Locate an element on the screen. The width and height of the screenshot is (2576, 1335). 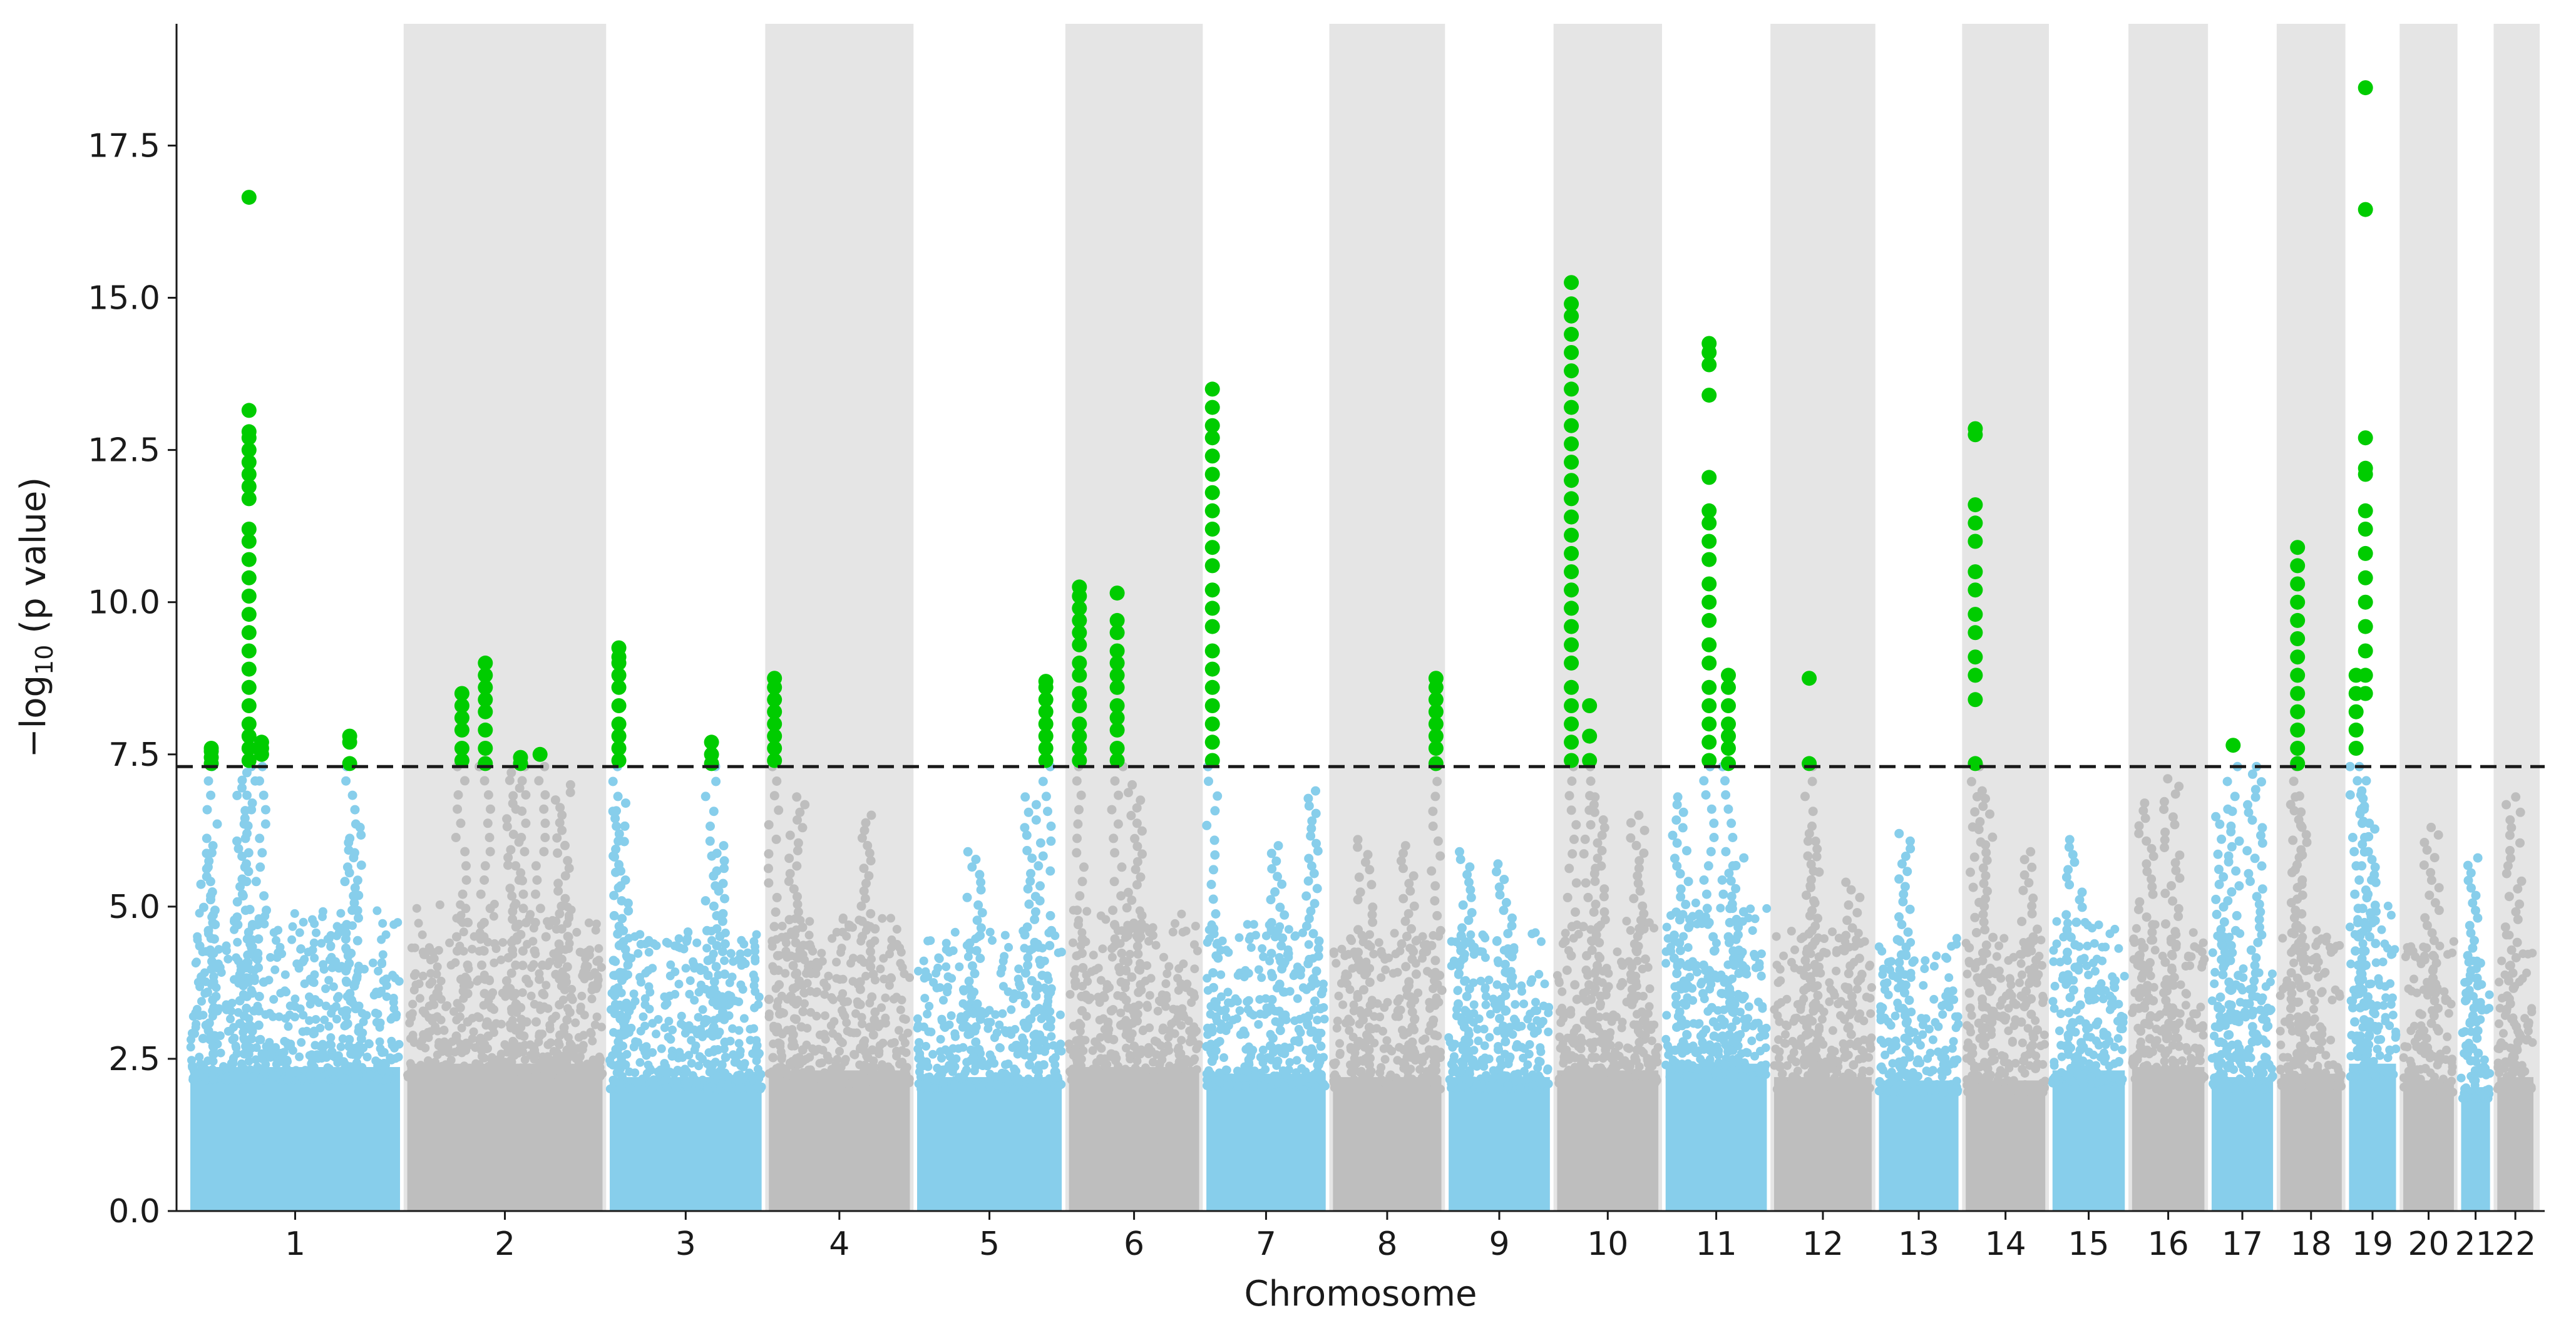
chromosome-12-bulk is located at coordinates (1822, 1144).